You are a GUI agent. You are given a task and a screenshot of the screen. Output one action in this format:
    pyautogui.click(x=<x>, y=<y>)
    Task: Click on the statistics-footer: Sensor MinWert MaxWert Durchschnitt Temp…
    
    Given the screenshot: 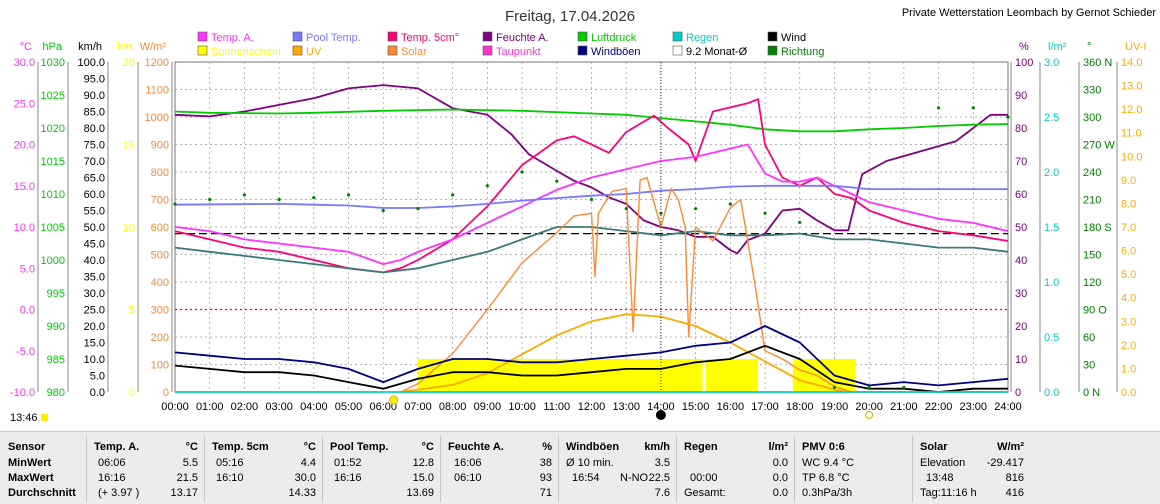 What is the action you would take?
    pyautogui.click(x=580, y=467)
    